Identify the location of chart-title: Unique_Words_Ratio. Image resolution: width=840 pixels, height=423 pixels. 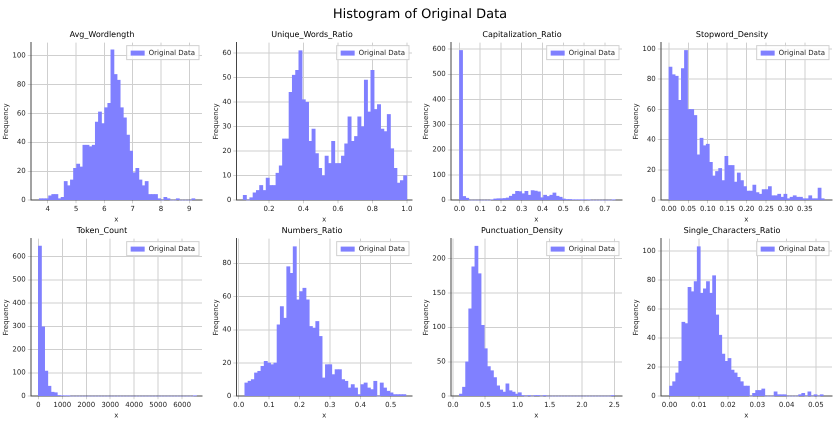
(312, 34).